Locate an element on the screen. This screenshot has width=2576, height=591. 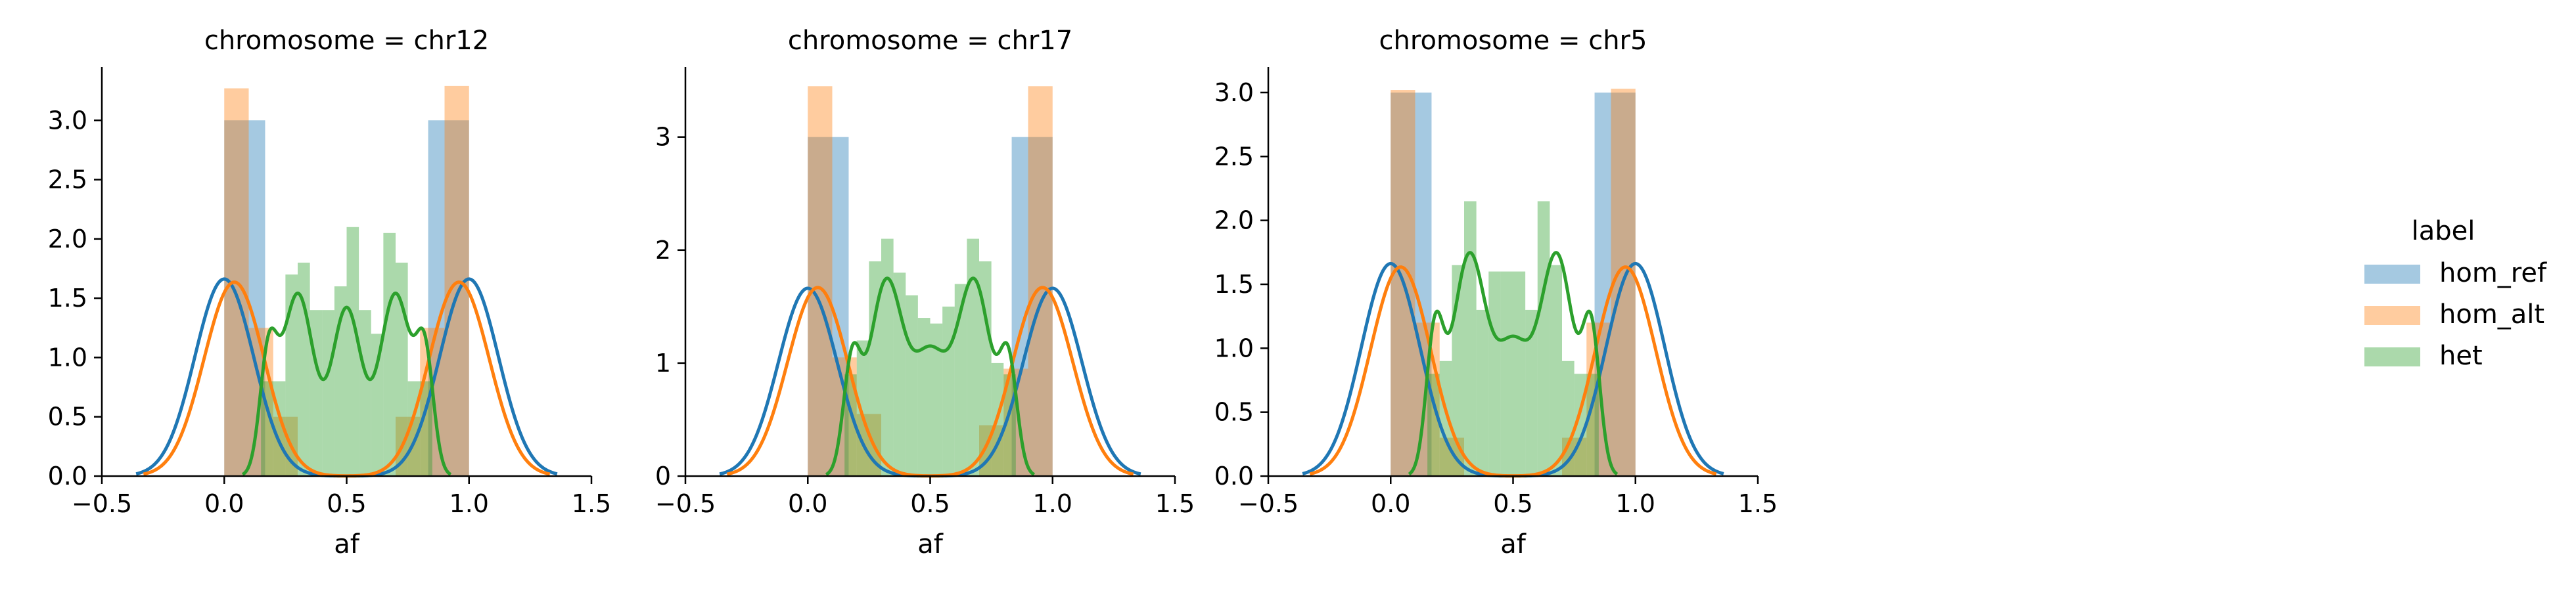
legend-label: hom_alt is located at coordinates (2491, 314).